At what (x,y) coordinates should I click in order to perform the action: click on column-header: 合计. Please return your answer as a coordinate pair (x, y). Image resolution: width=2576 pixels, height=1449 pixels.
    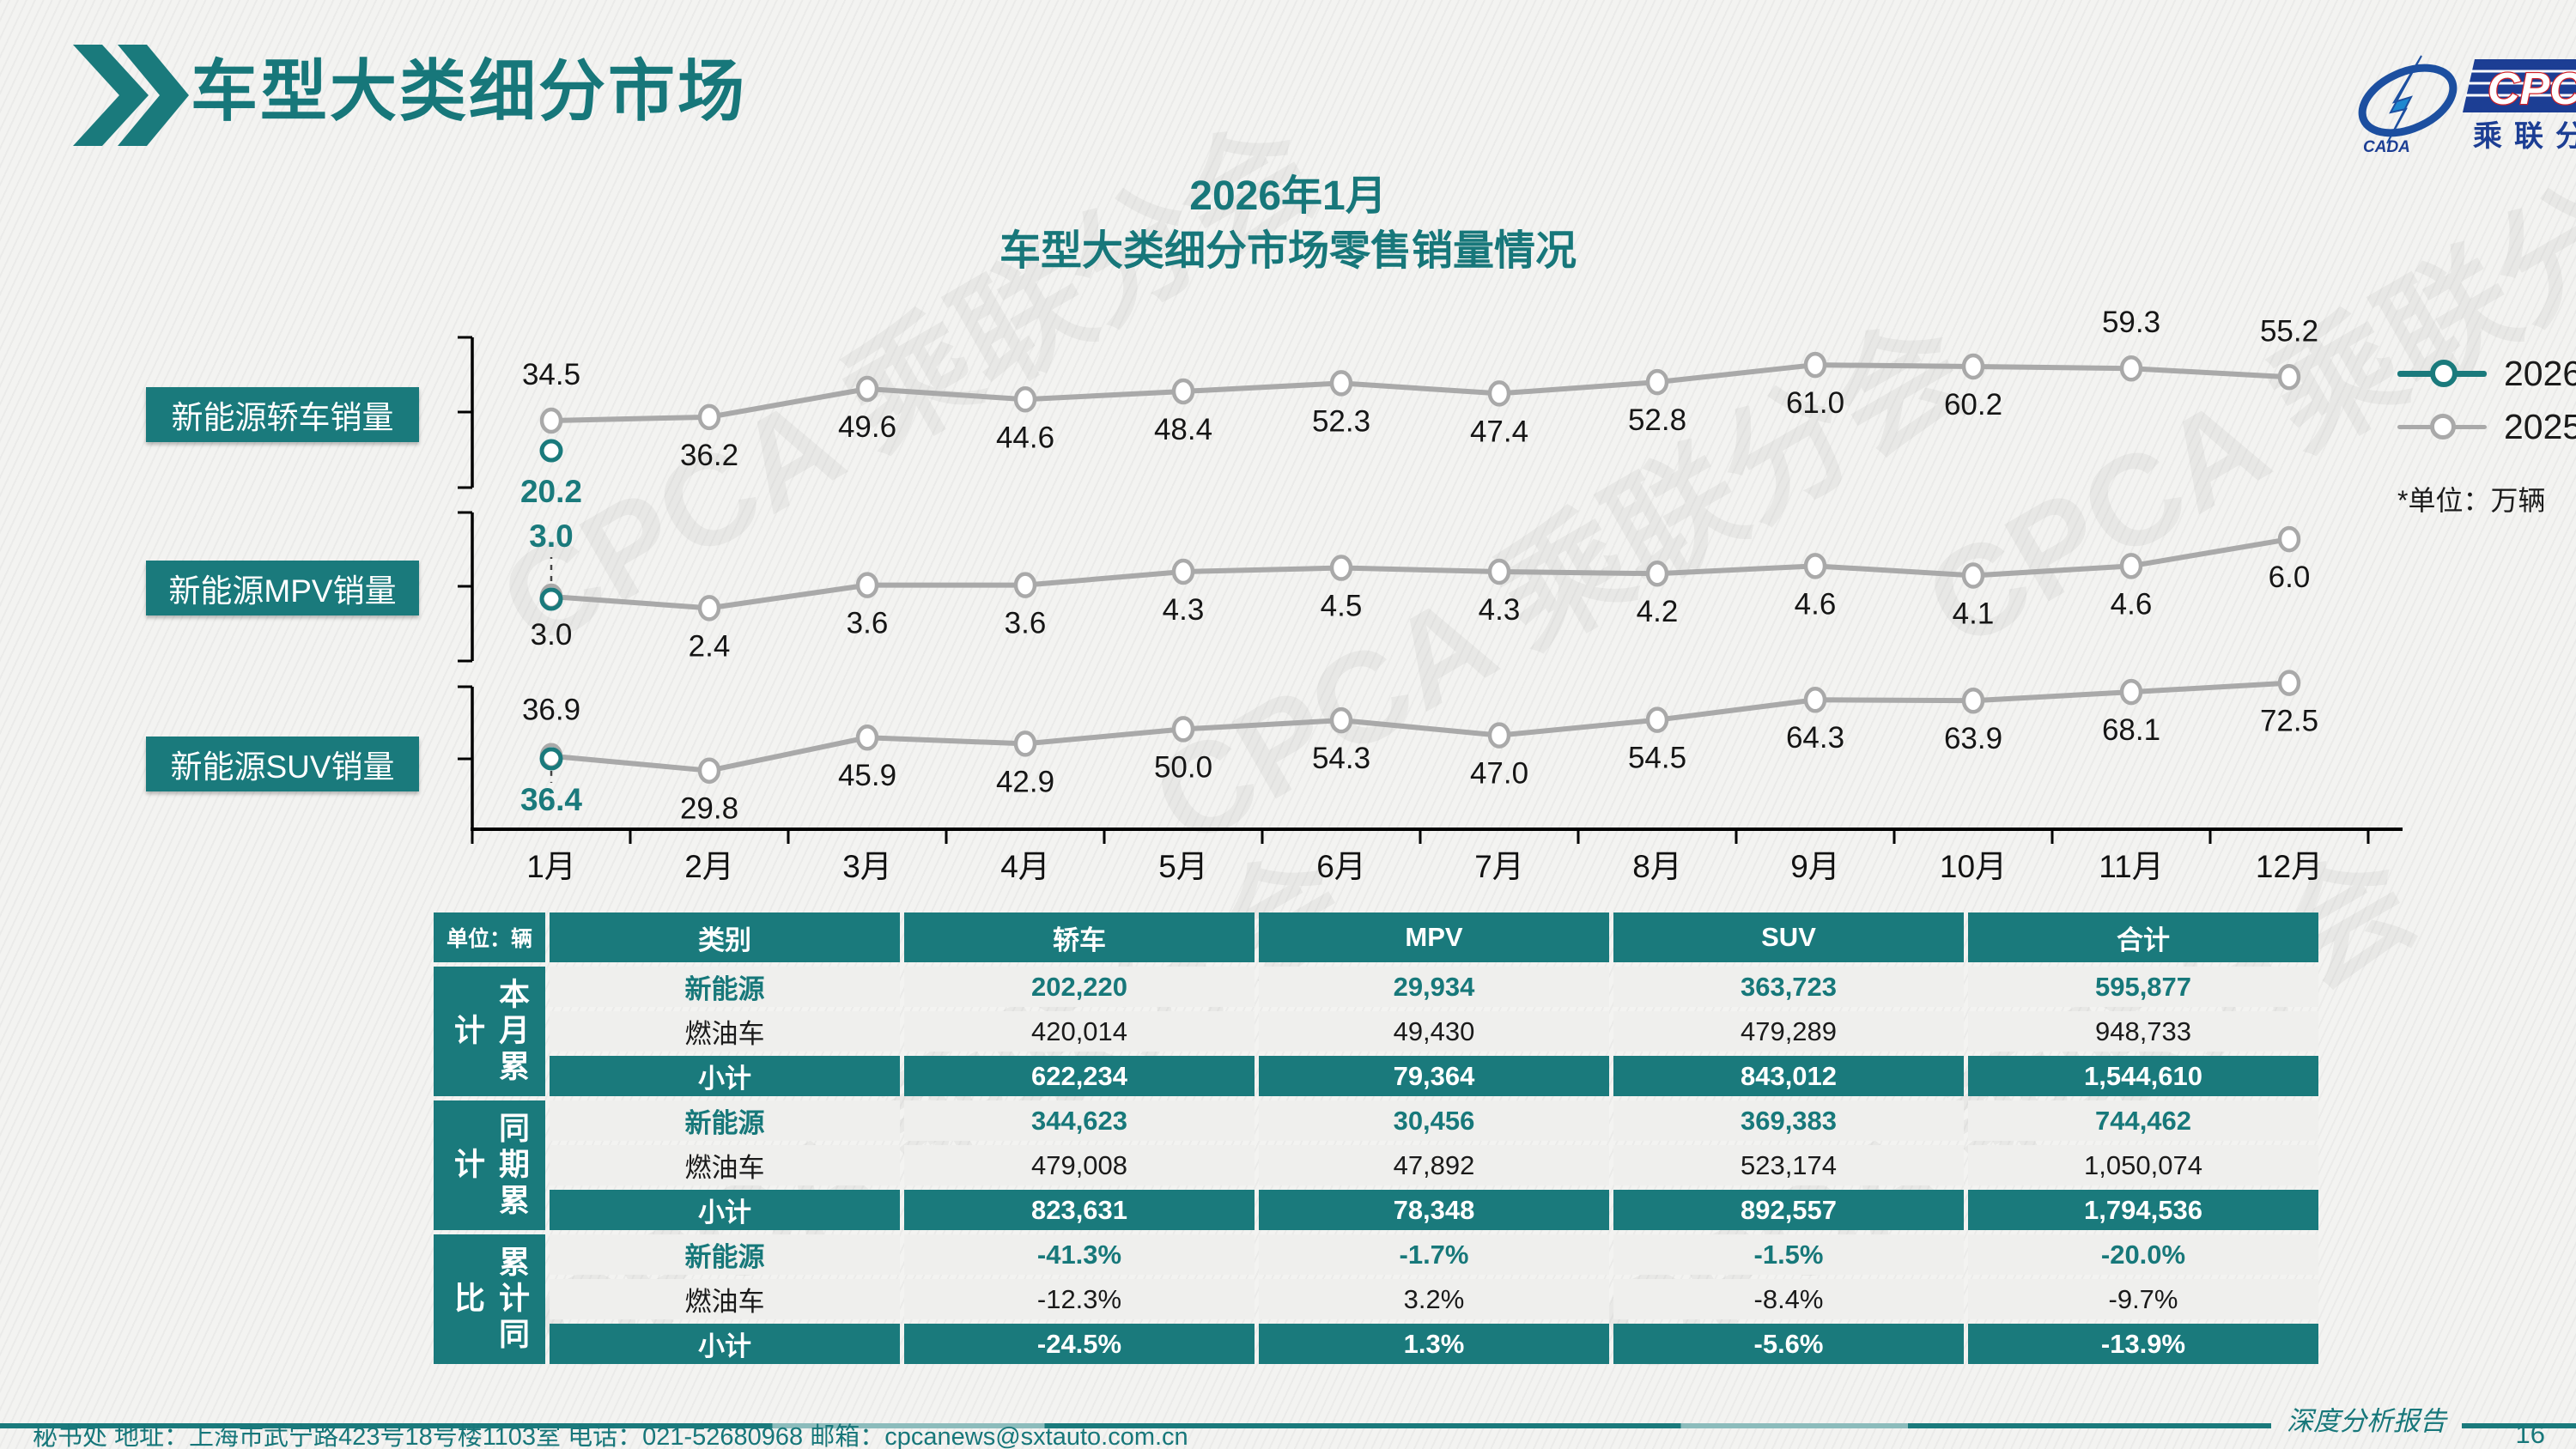
    Looking at the image, I should click on (2143, 937).